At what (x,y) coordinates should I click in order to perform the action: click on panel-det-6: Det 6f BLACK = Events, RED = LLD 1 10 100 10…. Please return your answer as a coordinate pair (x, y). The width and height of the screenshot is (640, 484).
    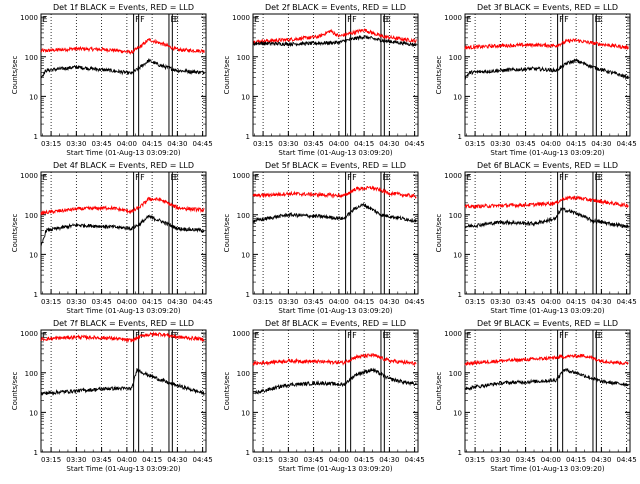
    Looking at the image, I should click on (536, 238).